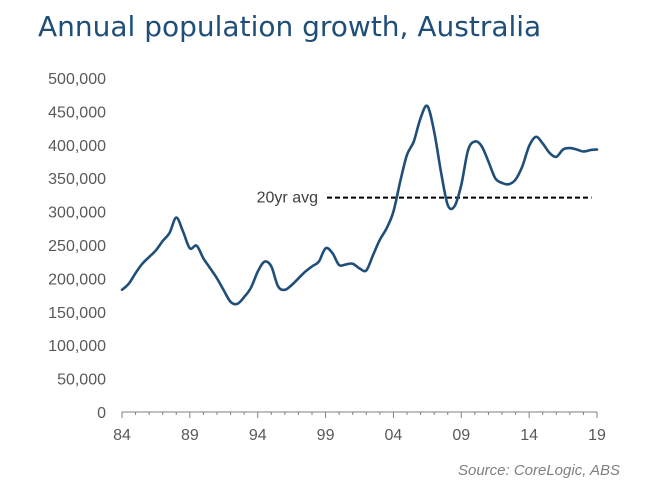  I want to click on x-tick-label: 84, so click(122, 435).